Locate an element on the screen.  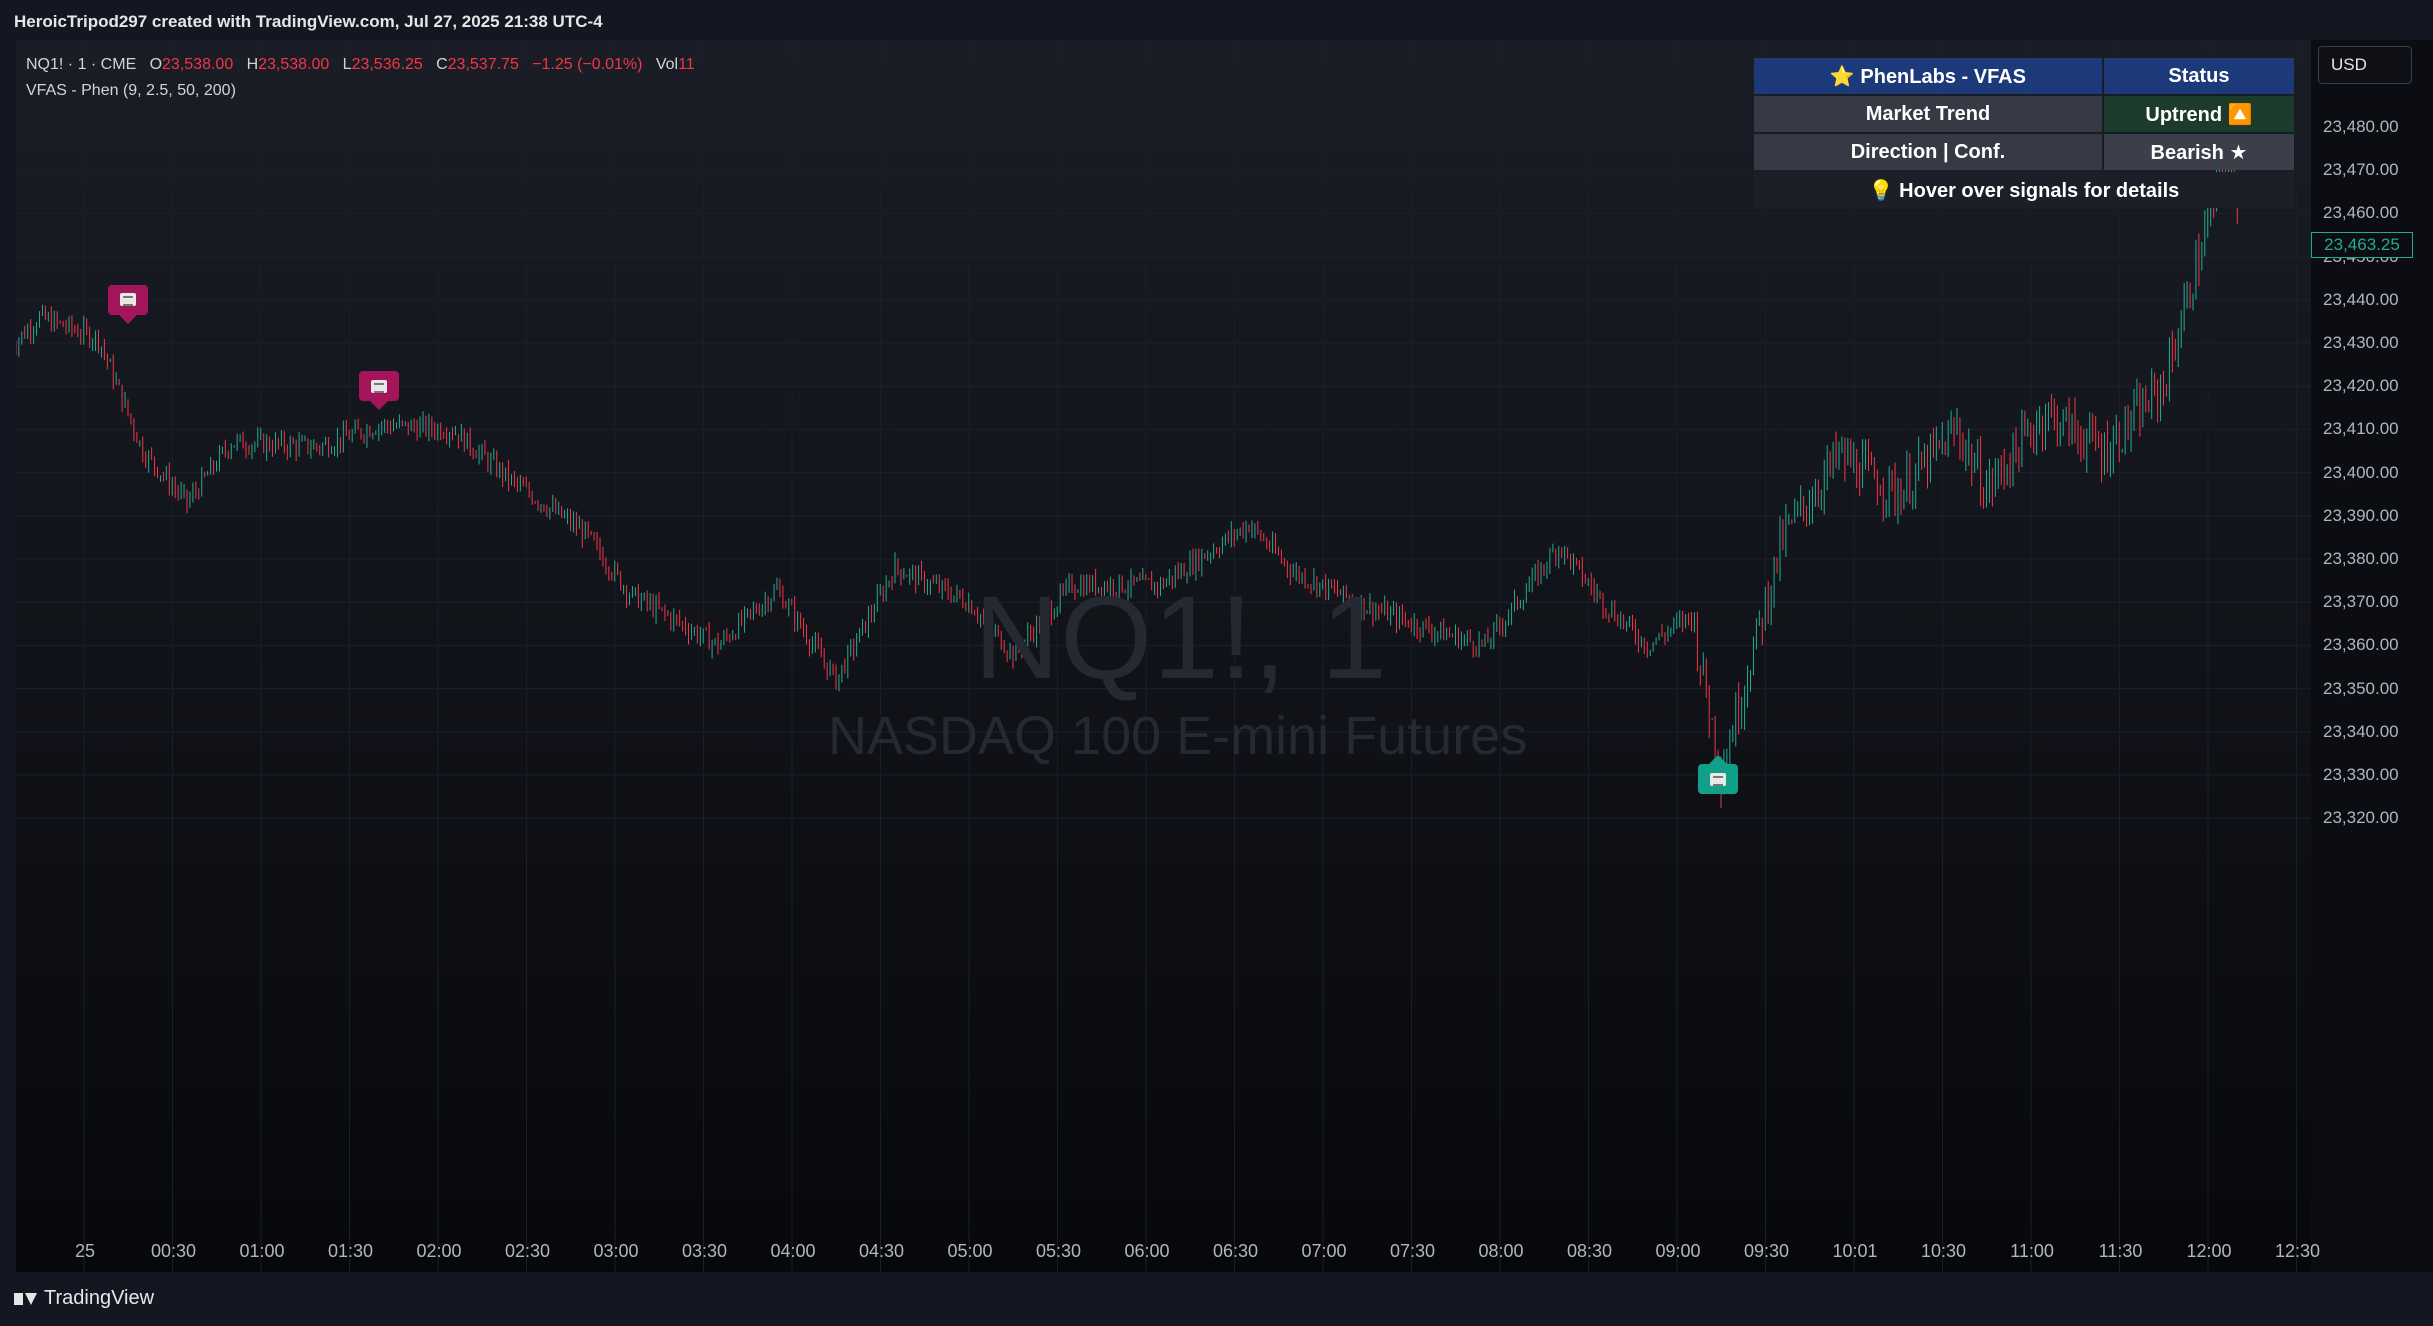
legend-low-value: 23,536.25 is located at coordinates (387, 64).